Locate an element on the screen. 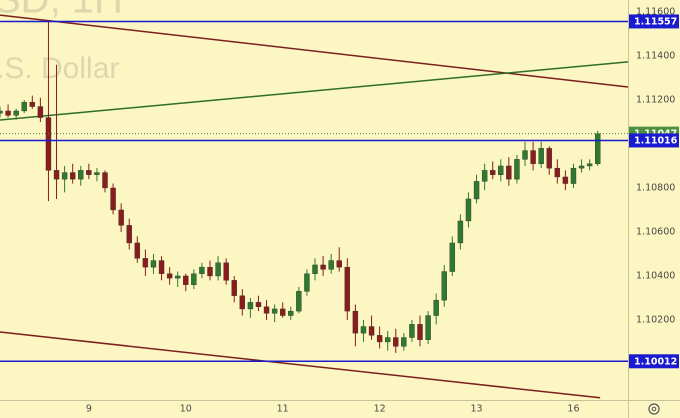 This screenshot has height=418, width=680. y-tick-label: 1.11400 is located at coordinates (655, 55).